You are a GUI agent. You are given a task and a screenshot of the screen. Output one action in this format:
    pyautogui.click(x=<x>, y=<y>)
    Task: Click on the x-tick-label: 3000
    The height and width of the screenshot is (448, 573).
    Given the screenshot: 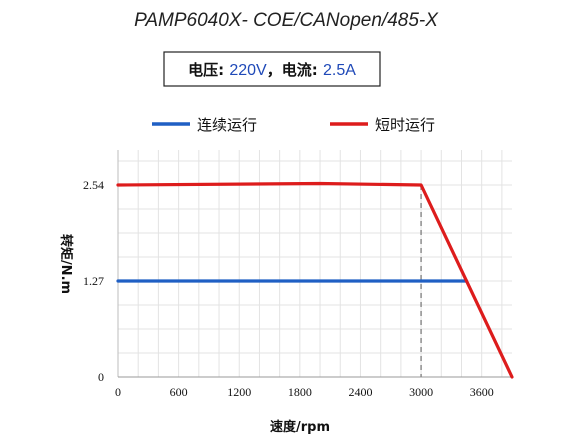 What is the action you would take?
    pyautogui.click(x=421, y=392)
    